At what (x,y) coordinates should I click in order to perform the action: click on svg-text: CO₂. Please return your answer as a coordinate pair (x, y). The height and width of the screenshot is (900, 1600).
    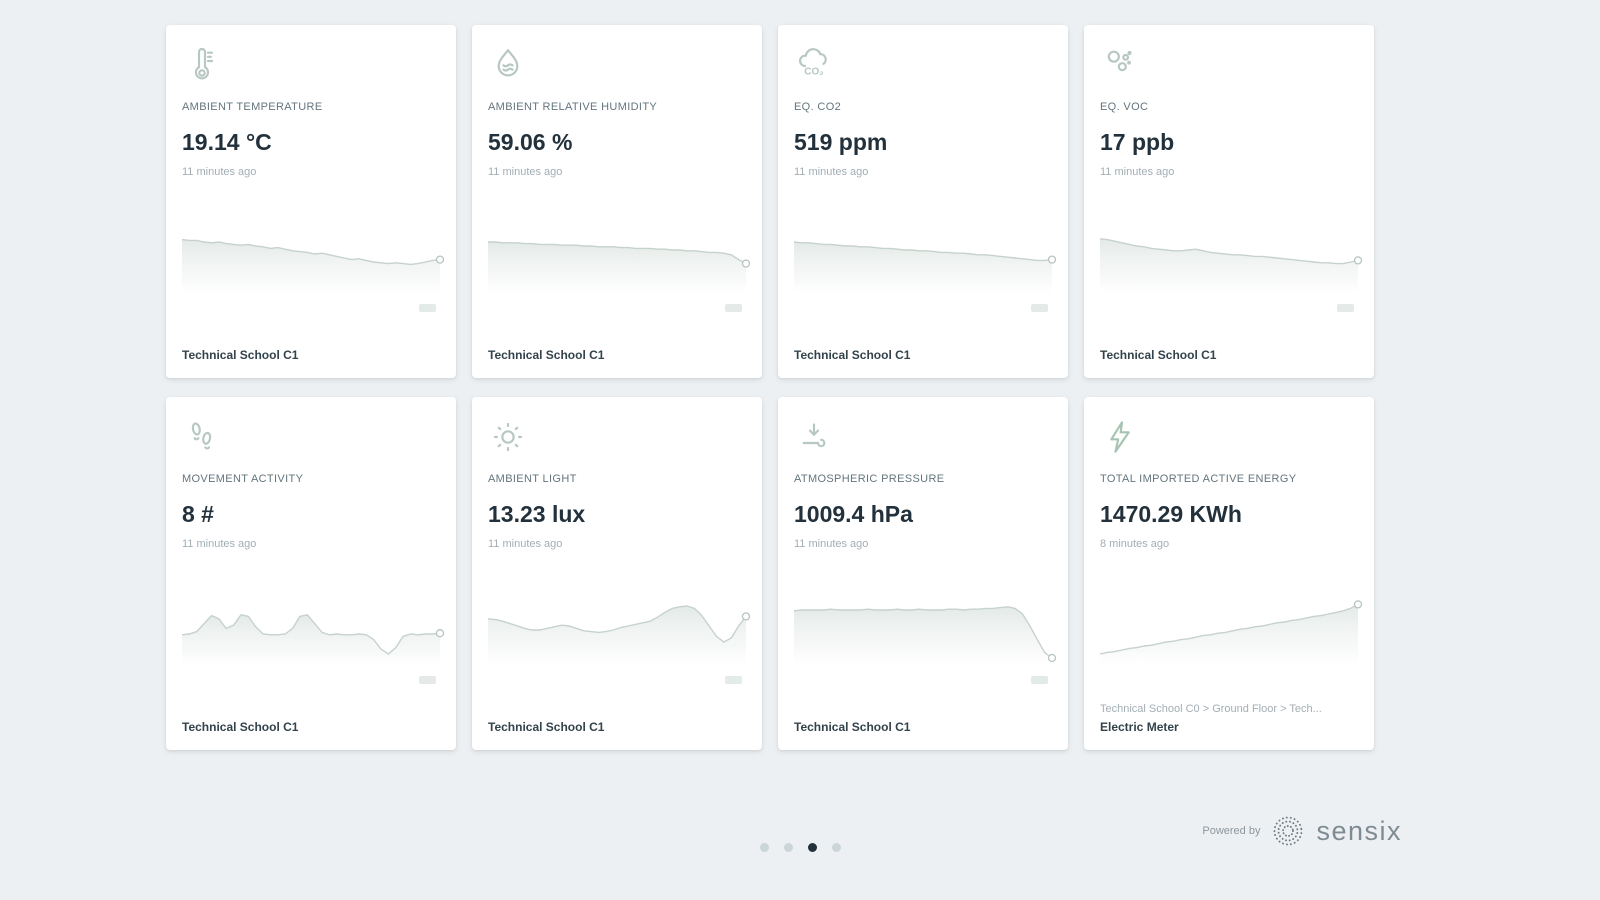
    Looking at the image, I should click on (813, 72).